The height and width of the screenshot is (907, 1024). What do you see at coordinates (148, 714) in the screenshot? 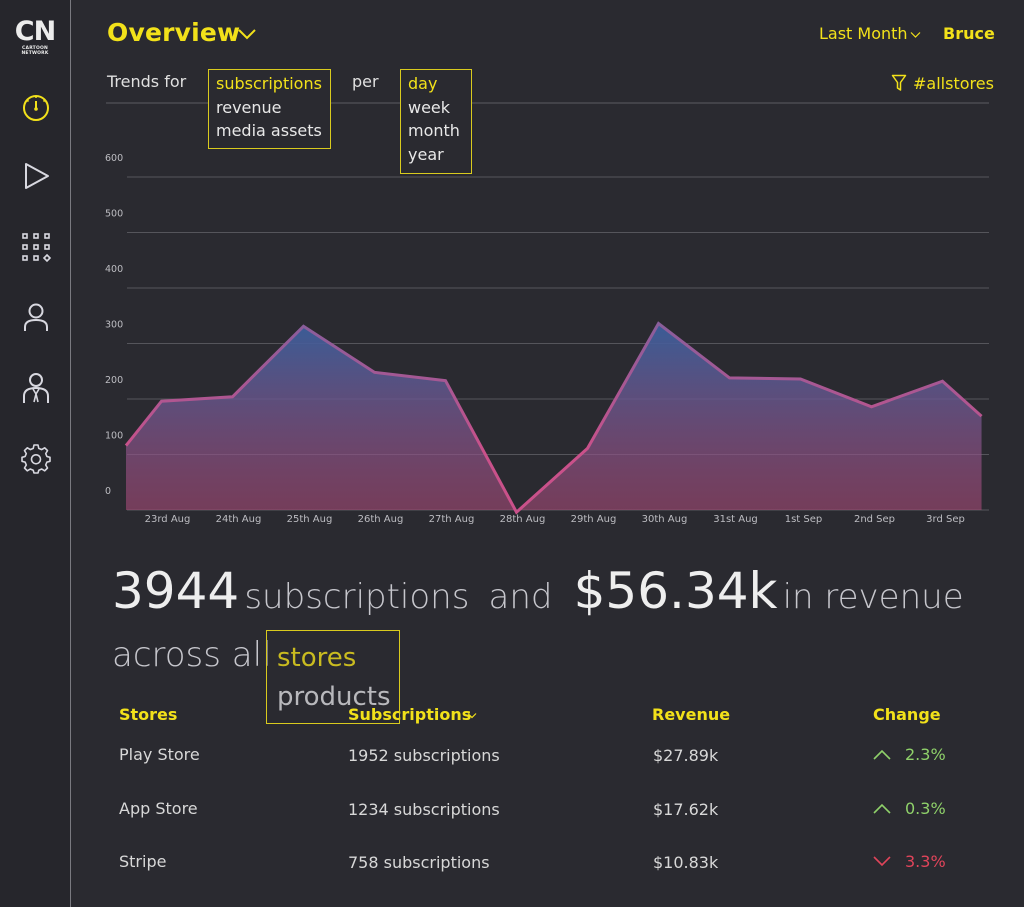
I see `column-header-stores: Stores` at bounding box center [148, 714].